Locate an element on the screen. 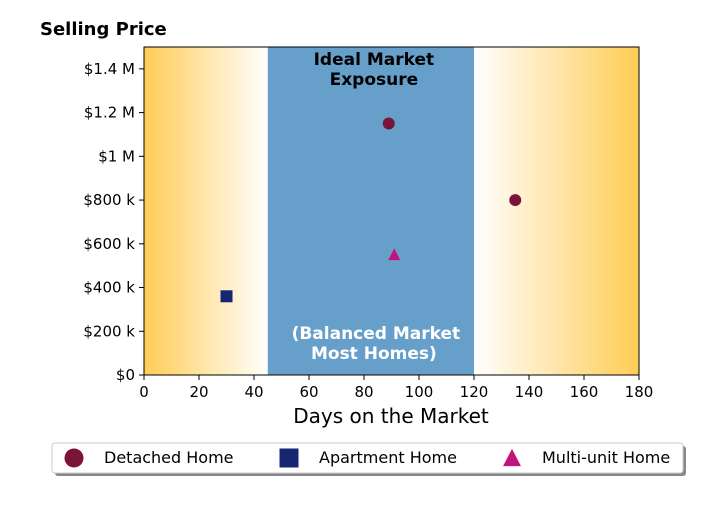 This screenshot has width=721, height=513. x-tick-label: 0 is located at coordinates (144, 392).